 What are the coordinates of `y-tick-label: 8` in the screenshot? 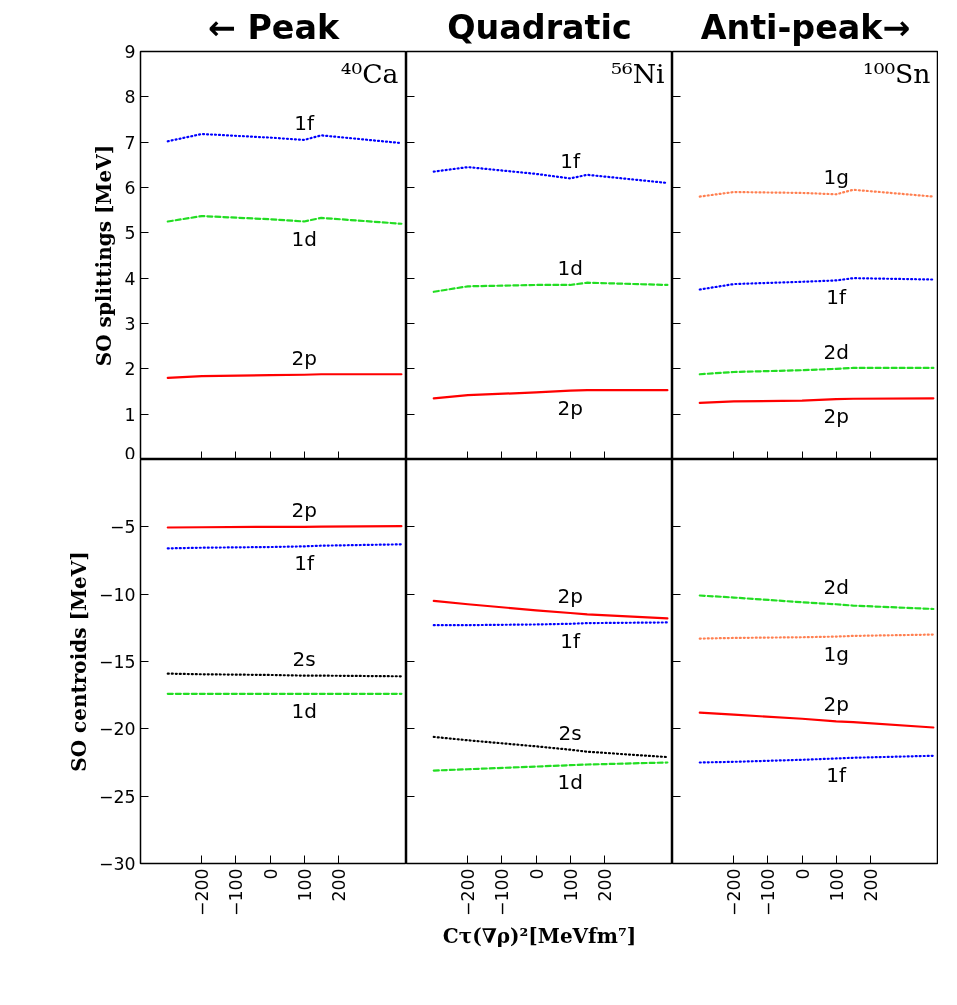 It's located at (130, 97).